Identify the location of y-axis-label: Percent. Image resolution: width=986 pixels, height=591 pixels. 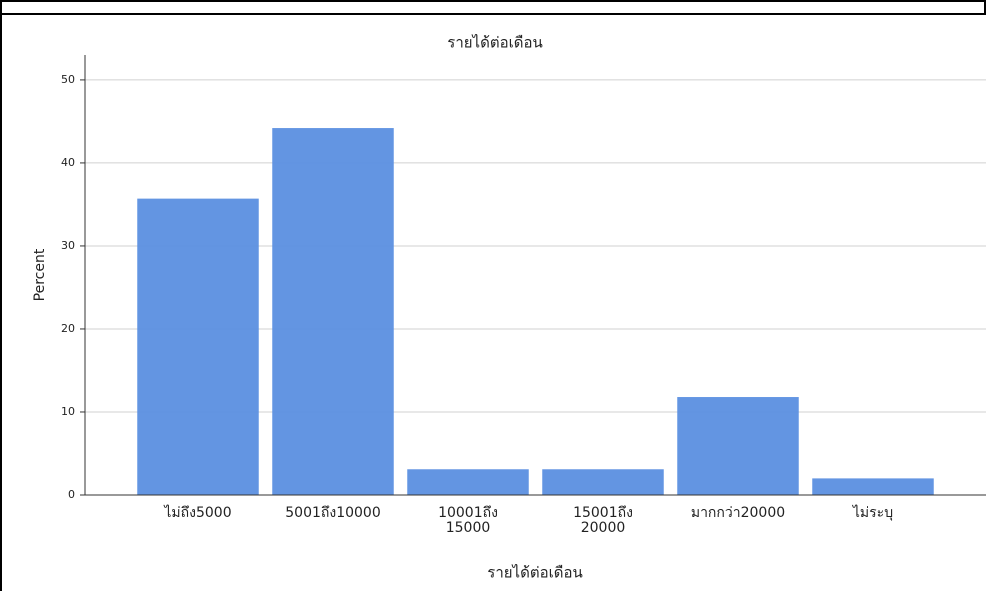
(40, 274).